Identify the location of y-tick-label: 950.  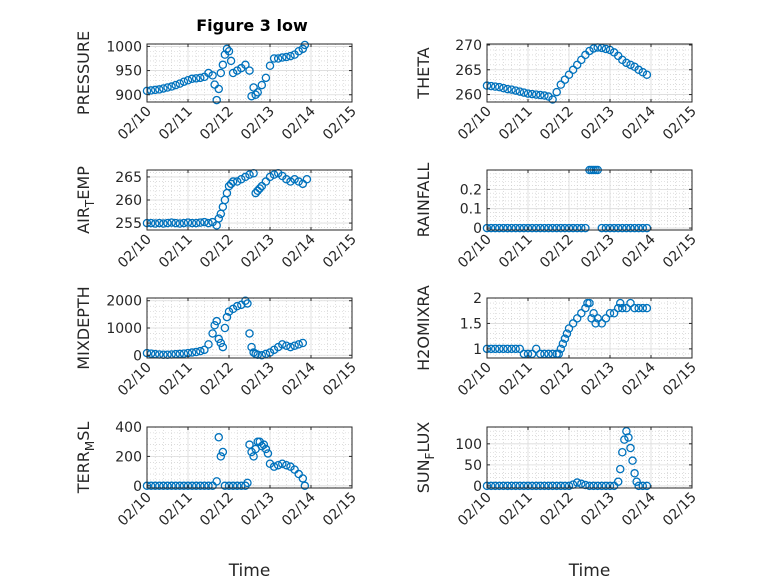
(128, 72).